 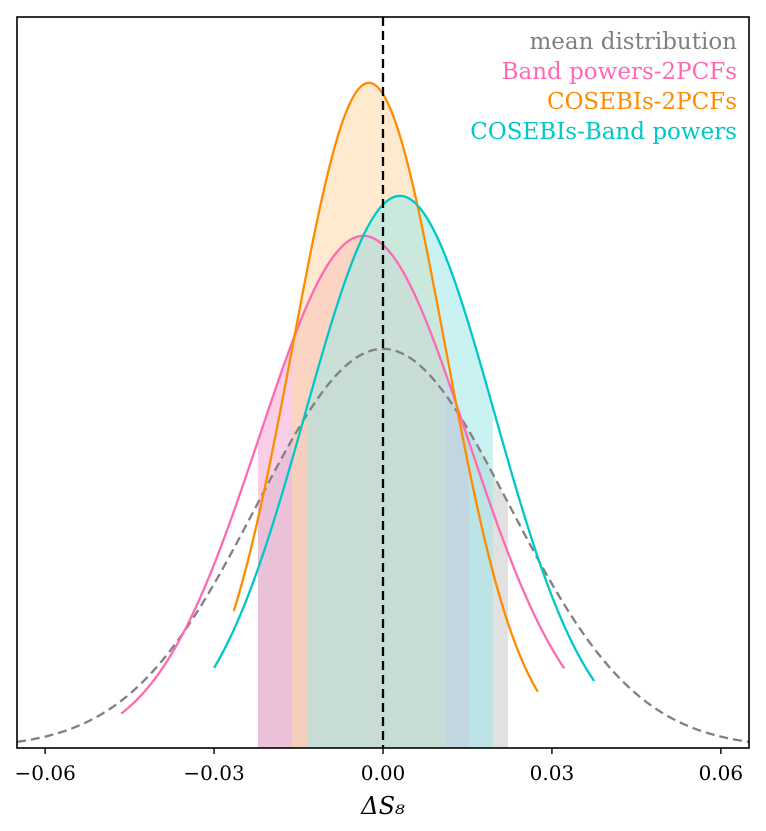 I want to click on x-tick-label-3: 0.03, so click(x=552, y=773).